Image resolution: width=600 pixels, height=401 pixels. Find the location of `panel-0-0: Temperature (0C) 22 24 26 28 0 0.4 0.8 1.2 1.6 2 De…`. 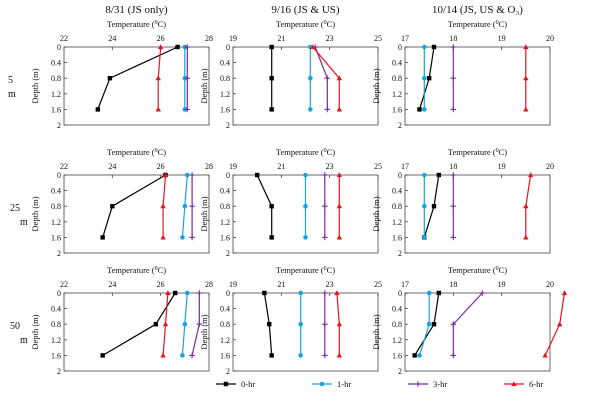

panel-0-0: Temperature (0C) 22 24 26 28 0 0.4 0.8 1.2 1.6 2 De… is located at coordinates (121, 74).